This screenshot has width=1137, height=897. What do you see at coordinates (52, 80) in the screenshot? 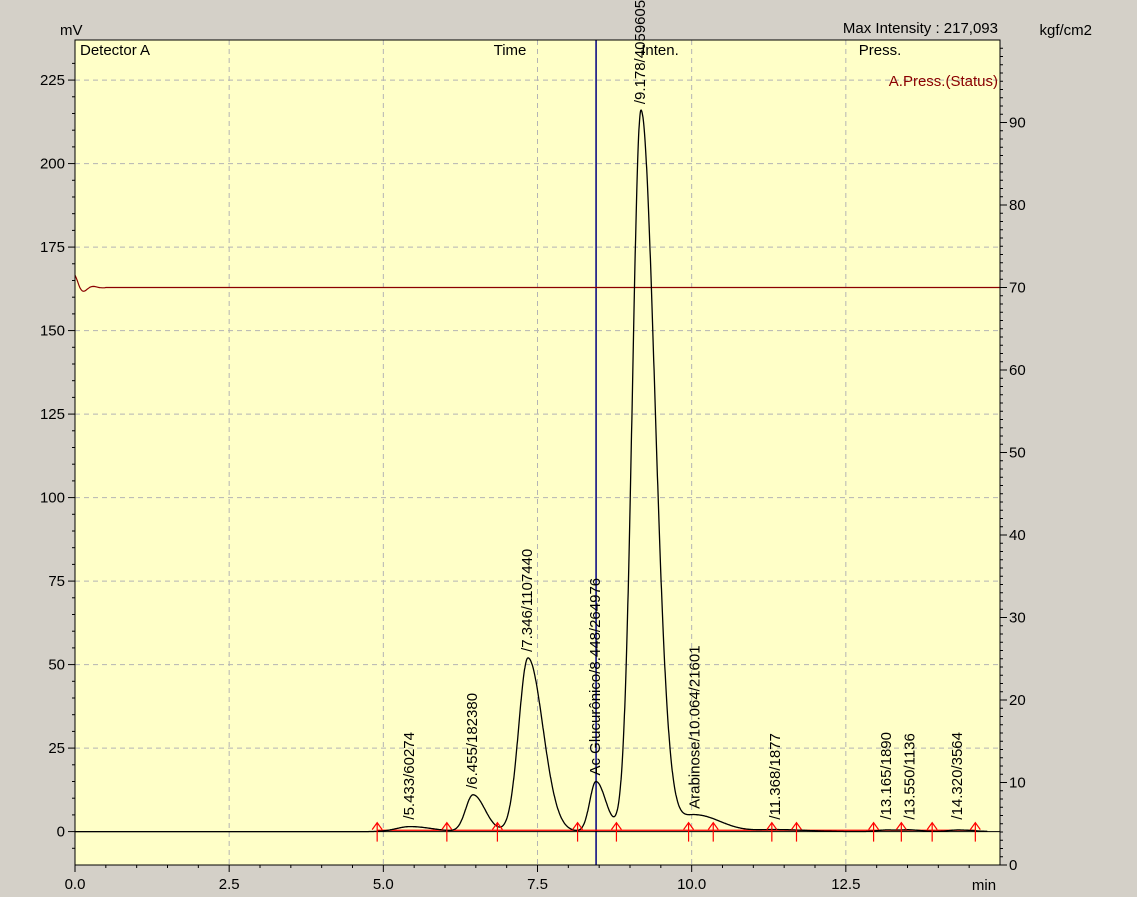
I see `y-tick-label: 225` at bounding box center [52, 80].